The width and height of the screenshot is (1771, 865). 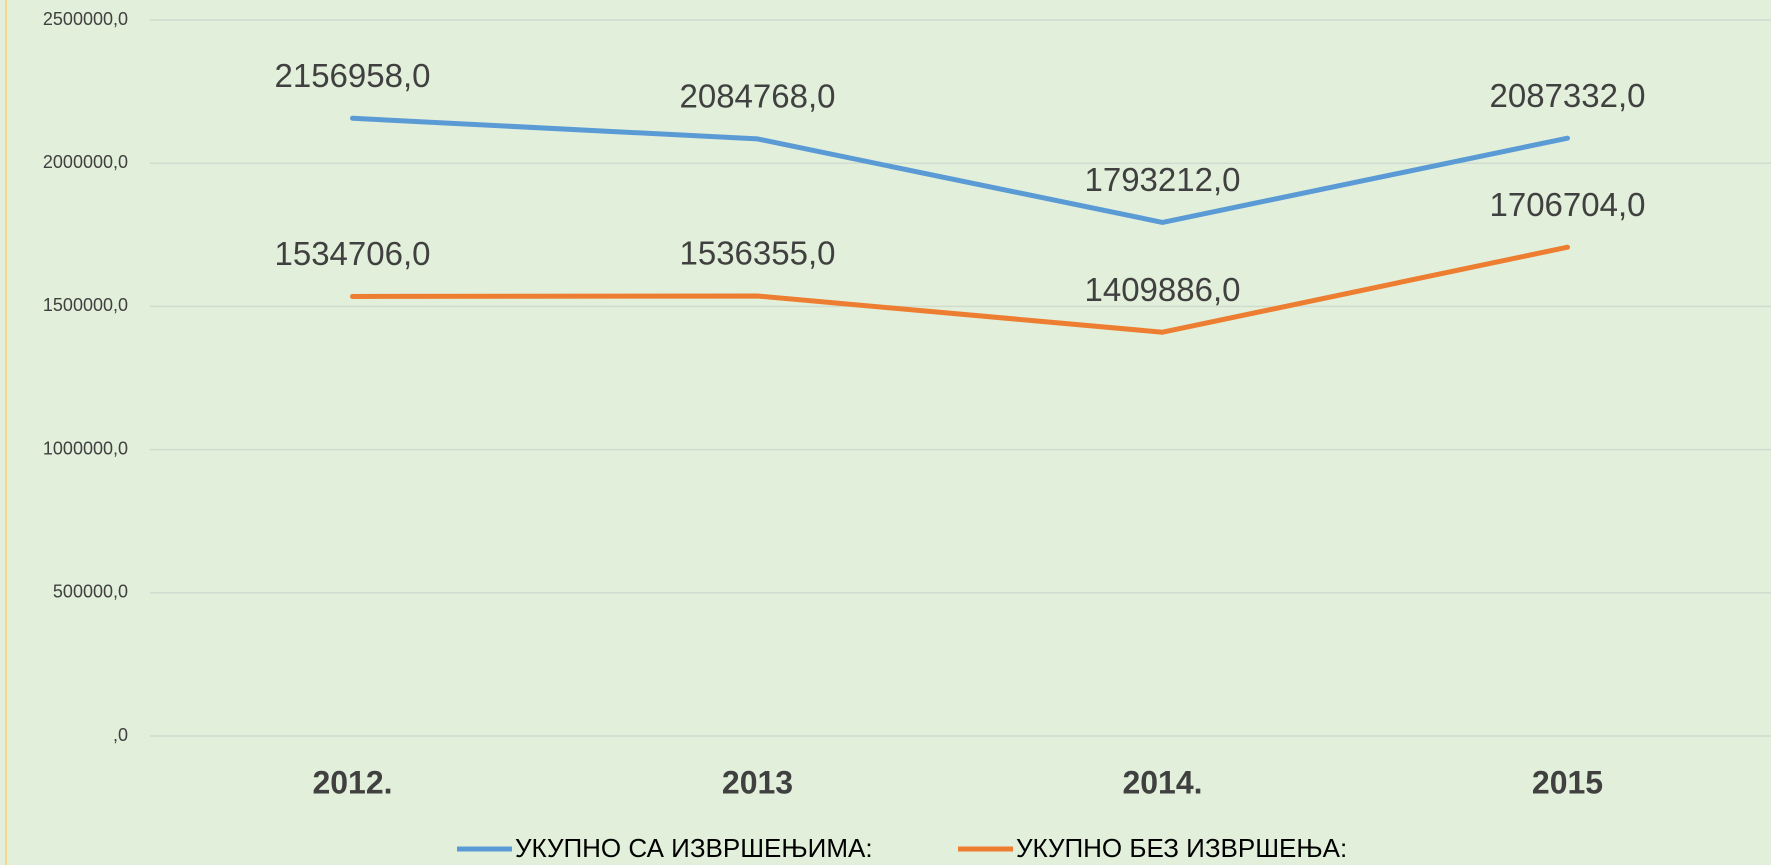 I want to click on data-label: 1706704,0, so click(x=1568, y=204).